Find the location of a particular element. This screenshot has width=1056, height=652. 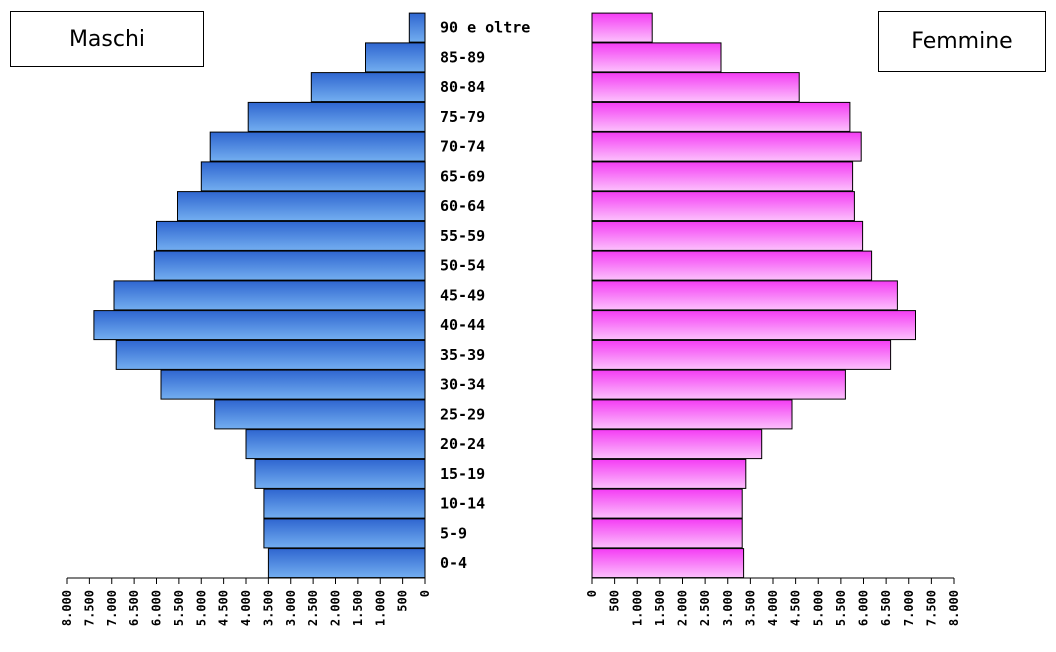

females-tick-label: 3.500 is located at coordinates (750, 608).